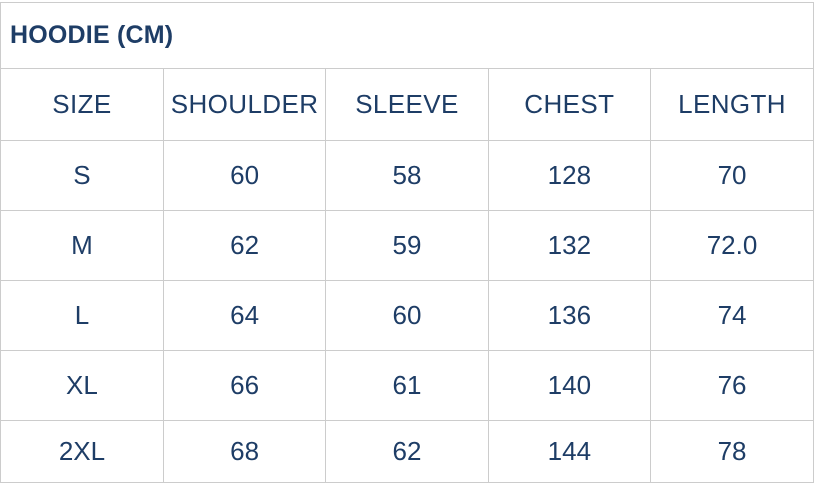 The width and height of the screenshot is (816, 493). What do you see at coordinates (407, 36) in the screenshot?
I see `size-chart-title: HOODIE (CM)` at bounding box center [407, 36].